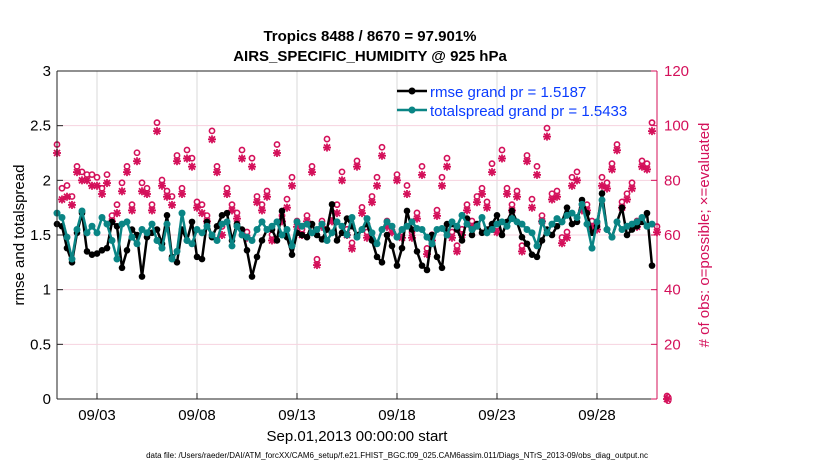  What do you see at coordinates (47, 399) in the screenshot?
I see `y-tick-label-left: 0` at bounding box center [47, 399].